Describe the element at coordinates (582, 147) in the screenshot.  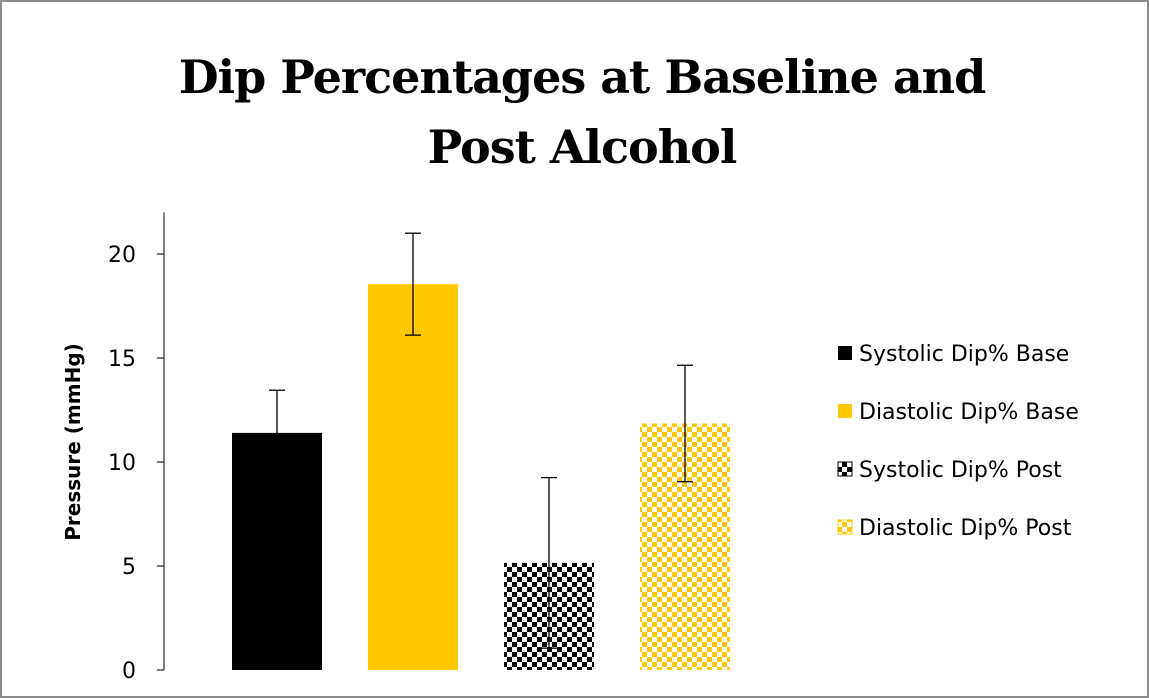
I see `chart-title-line-2: Post Alcohol` at that location.